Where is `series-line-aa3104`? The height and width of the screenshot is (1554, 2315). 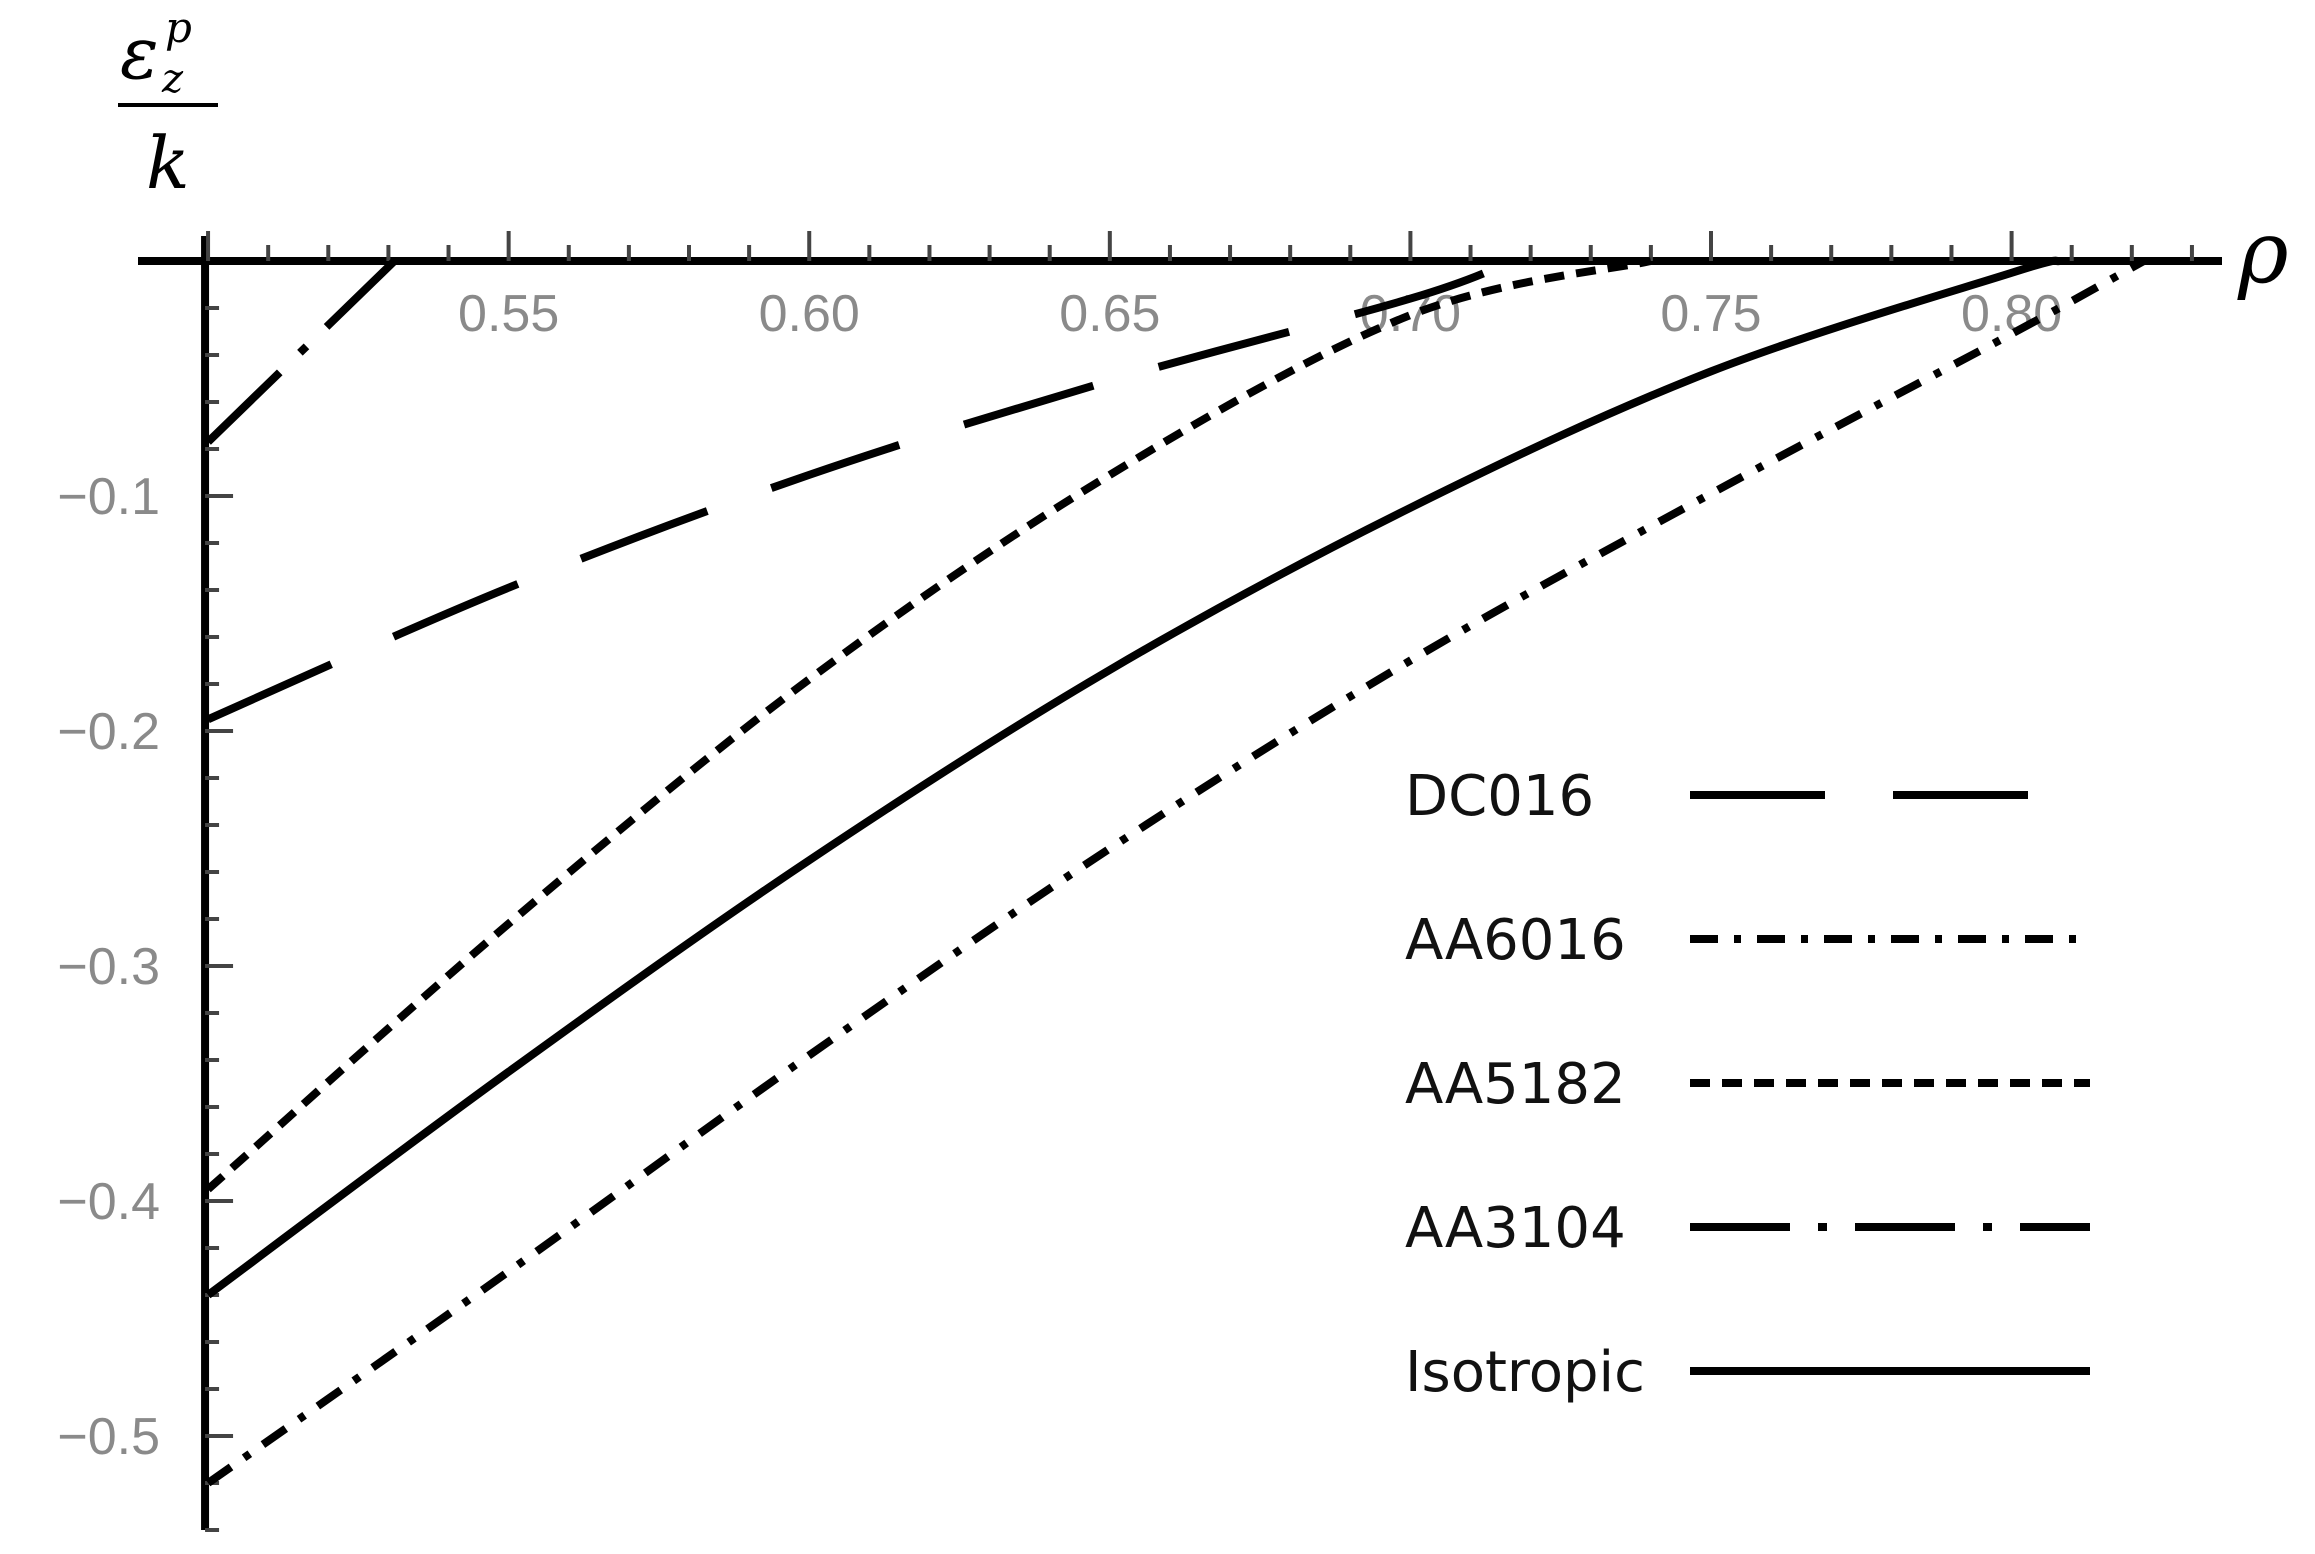
series-line-aa3104 is located at coordinates (301, 351).